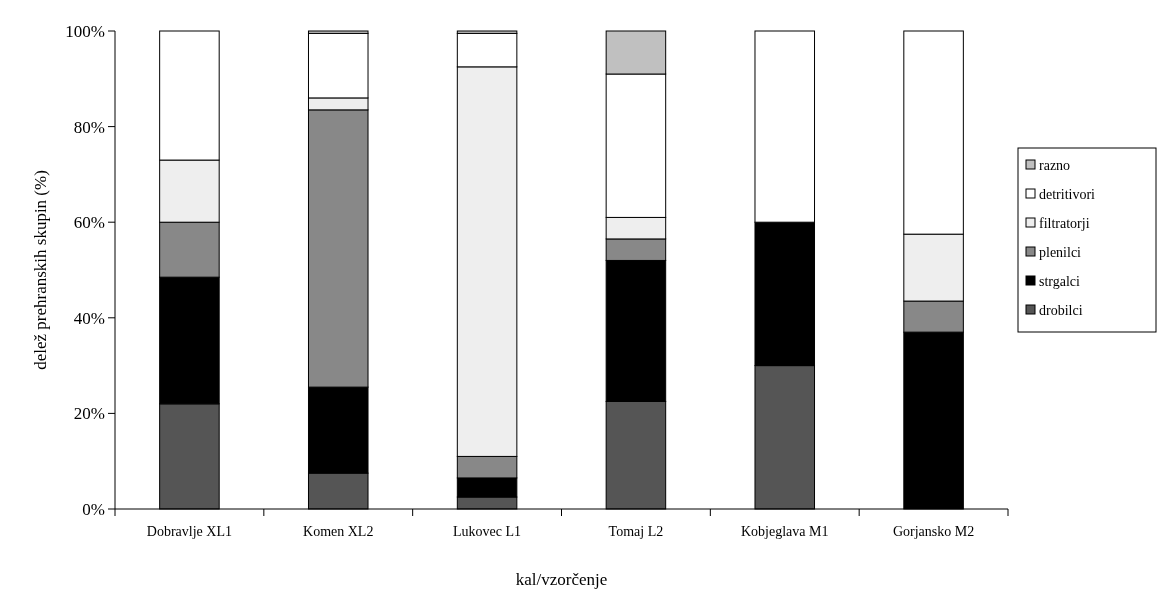 This screenshot has height=604, width=1168. I want to click on y-tick-label: 100%, so click(85, 31).